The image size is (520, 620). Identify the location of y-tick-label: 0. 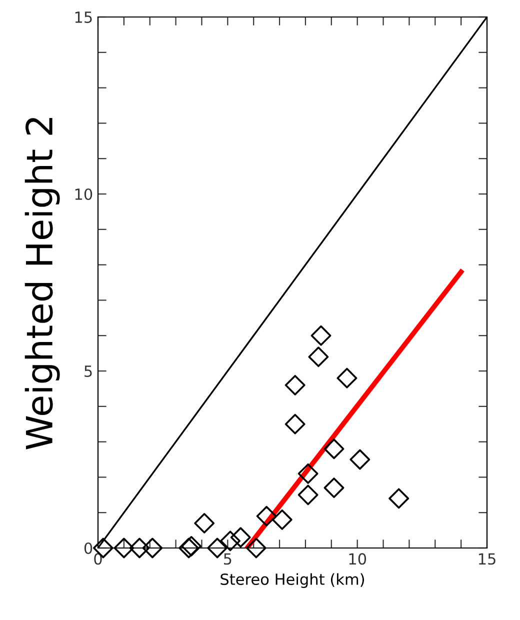
(88, 548).